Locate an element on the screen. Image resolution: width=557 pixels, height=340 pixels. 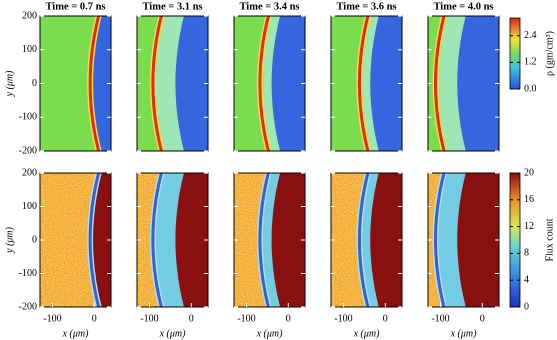
colorbar-tick-label: 4 is located at coordinates (526, 279).